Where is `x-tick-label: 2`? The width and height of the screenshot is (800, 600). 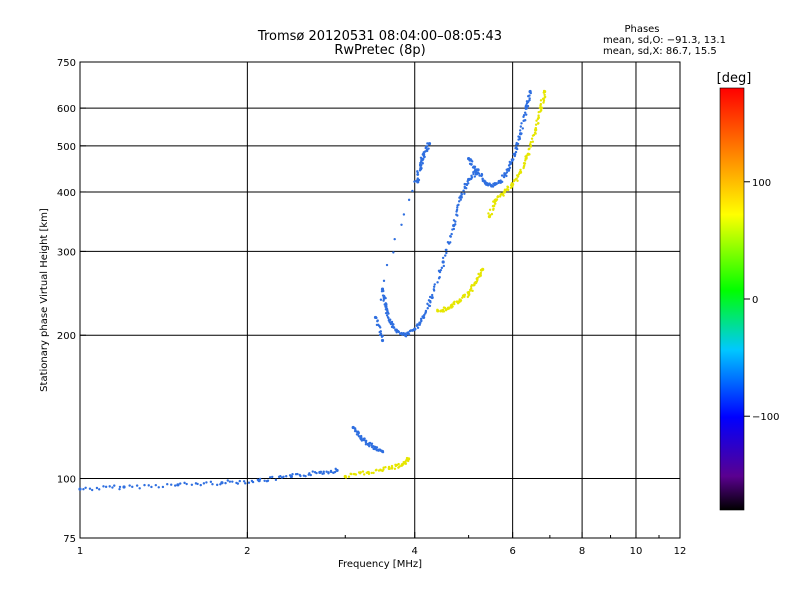
x-tick-label: 2 is located at coordinates (247, 551).